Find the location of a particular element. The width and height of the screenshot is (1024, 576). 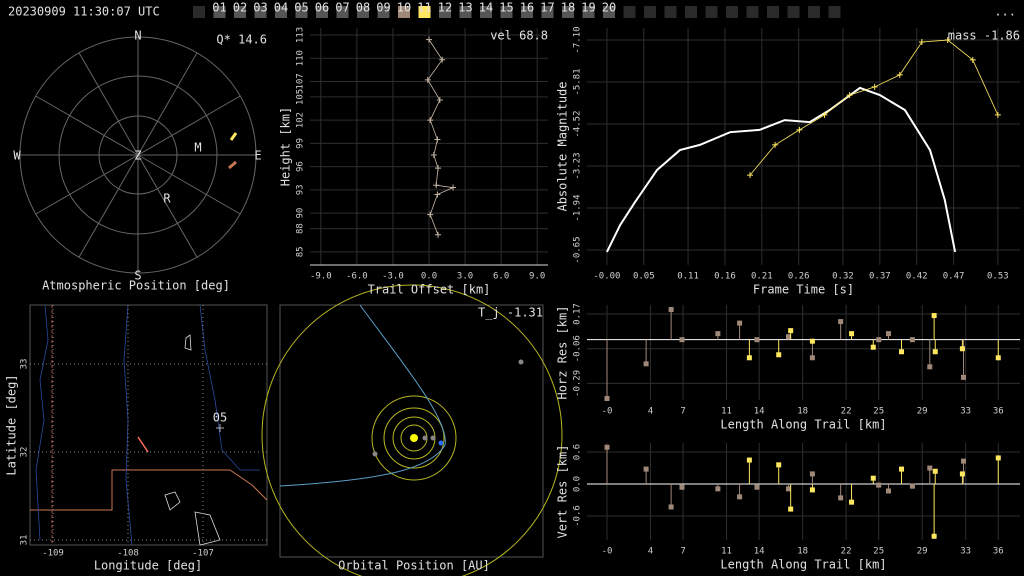

x-tick-label: 6.0 is located at coordinates (501, 277).